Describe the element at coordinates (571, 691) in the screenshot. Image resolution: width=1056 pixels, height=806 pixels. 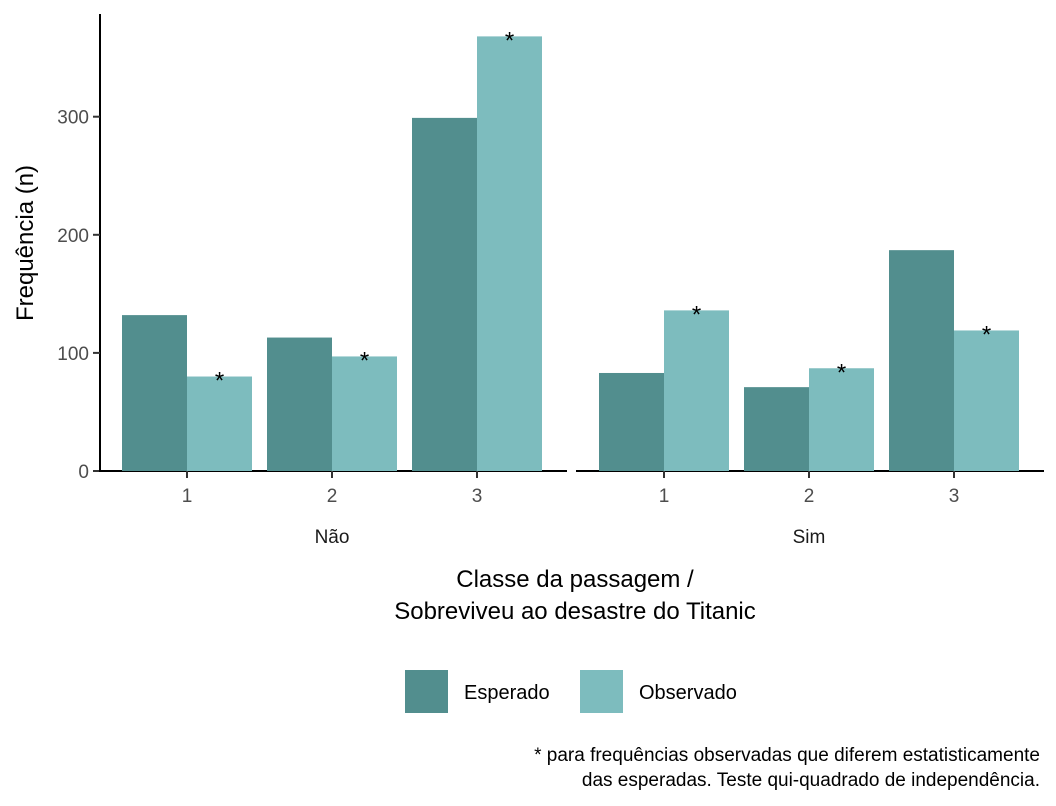
I see `legend: Esperado Observado` at that location.